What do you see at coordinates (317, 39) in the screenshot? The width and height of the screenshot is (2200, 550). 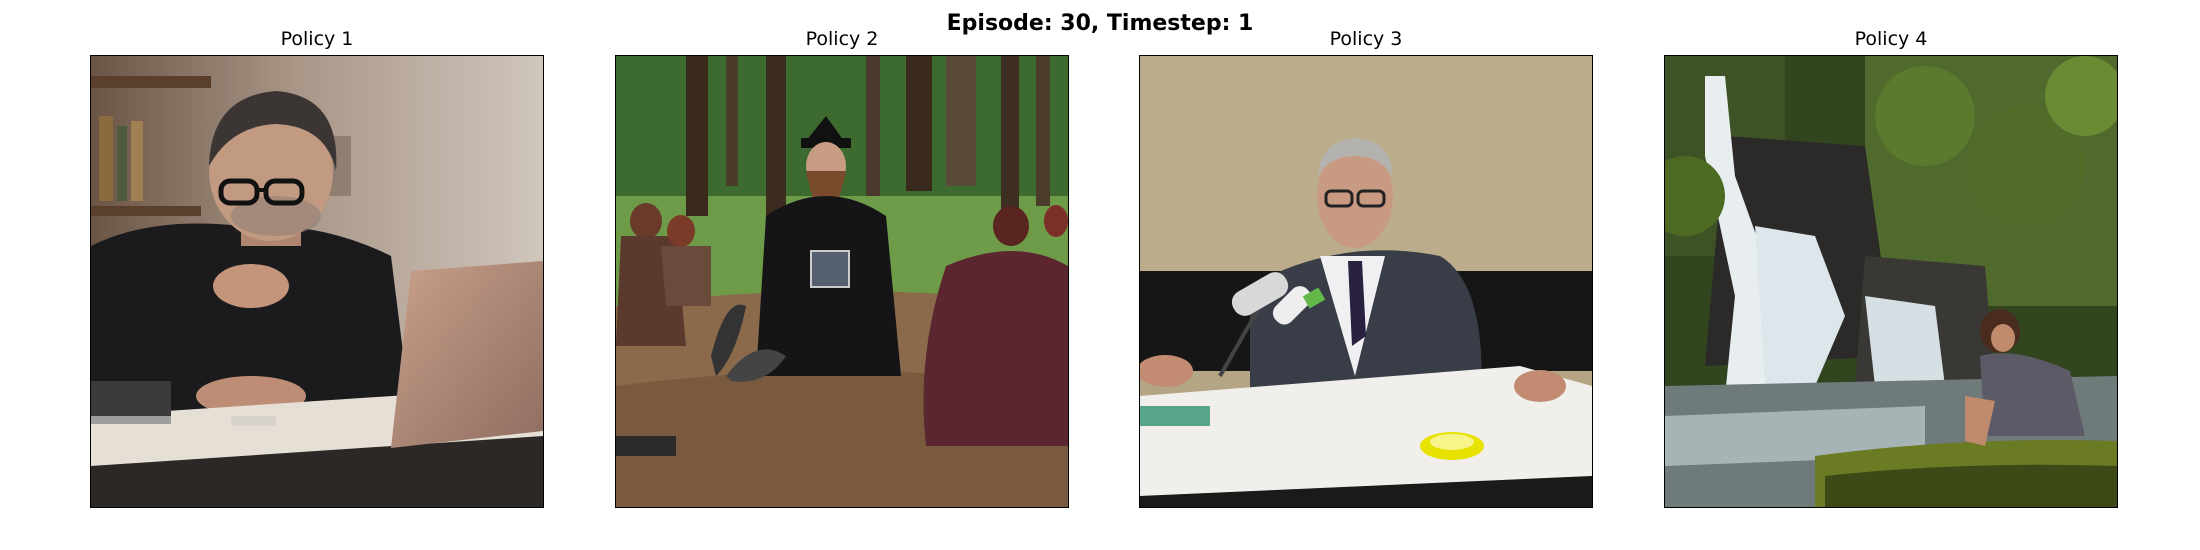 I see `panel-title: Policy 1` at bounding box center [317, 39].